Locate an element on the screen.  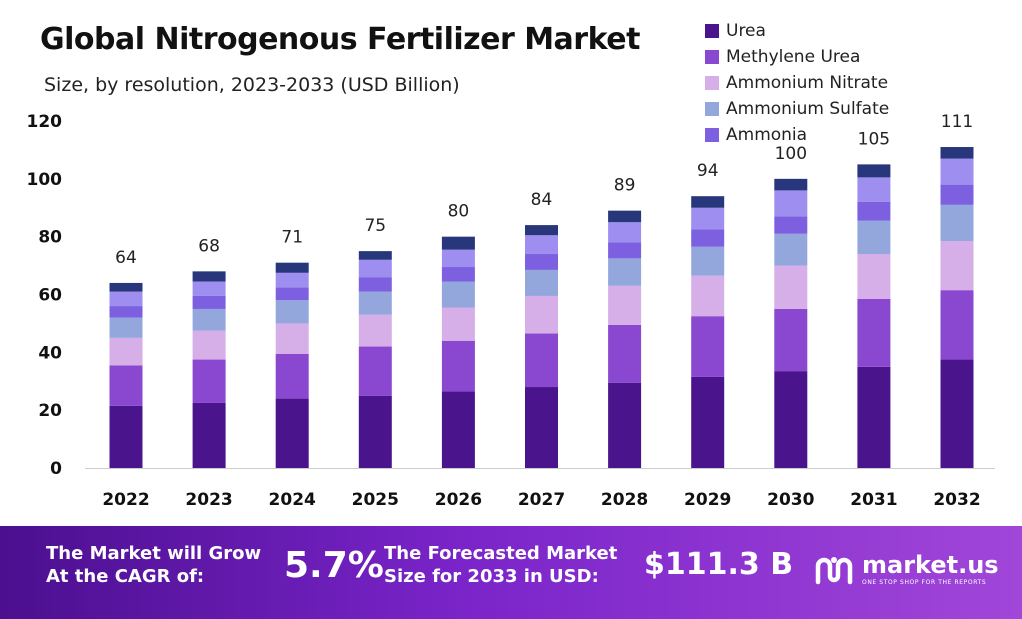
bar-total-label: 94 is located at coordinates (708, 171).